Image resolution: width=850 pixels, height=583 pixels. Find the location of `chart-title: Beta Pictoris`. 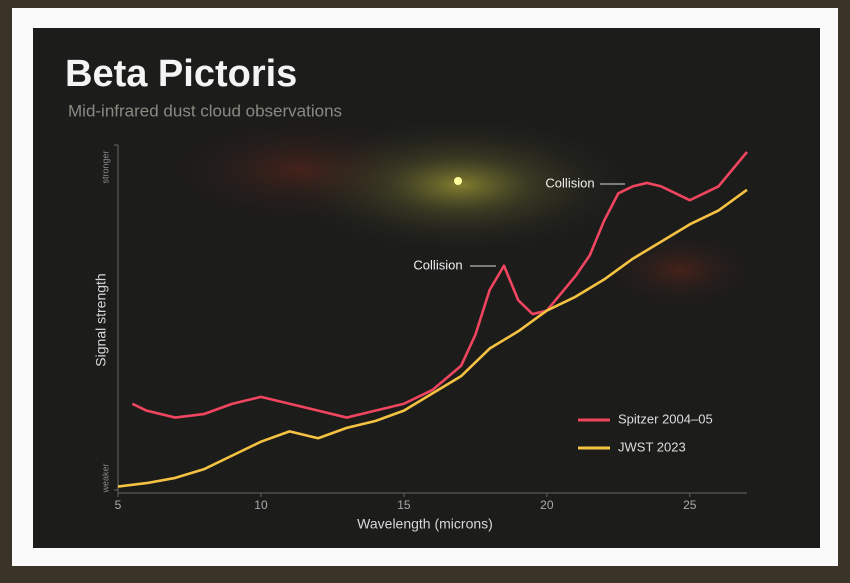

chart-title: Beta Pictoris is located at coordinates (181, 74).